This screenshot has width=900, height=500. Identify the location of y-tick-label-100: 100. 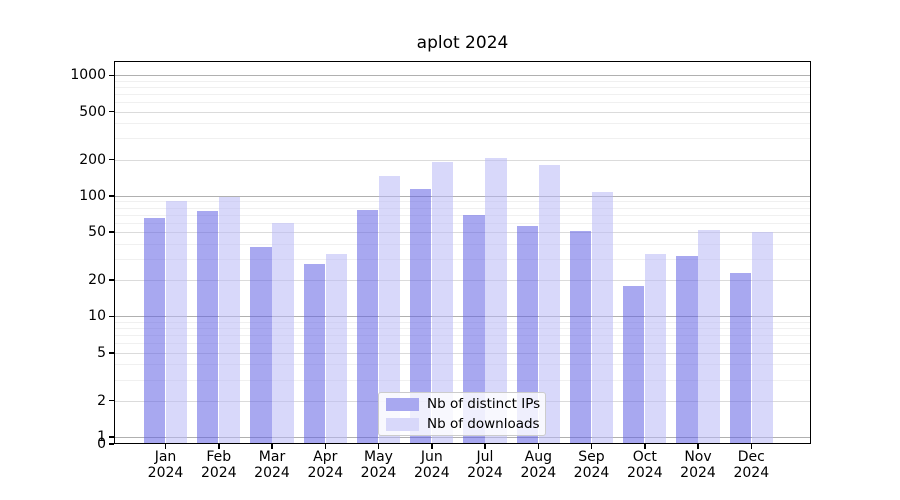
(92, 195).